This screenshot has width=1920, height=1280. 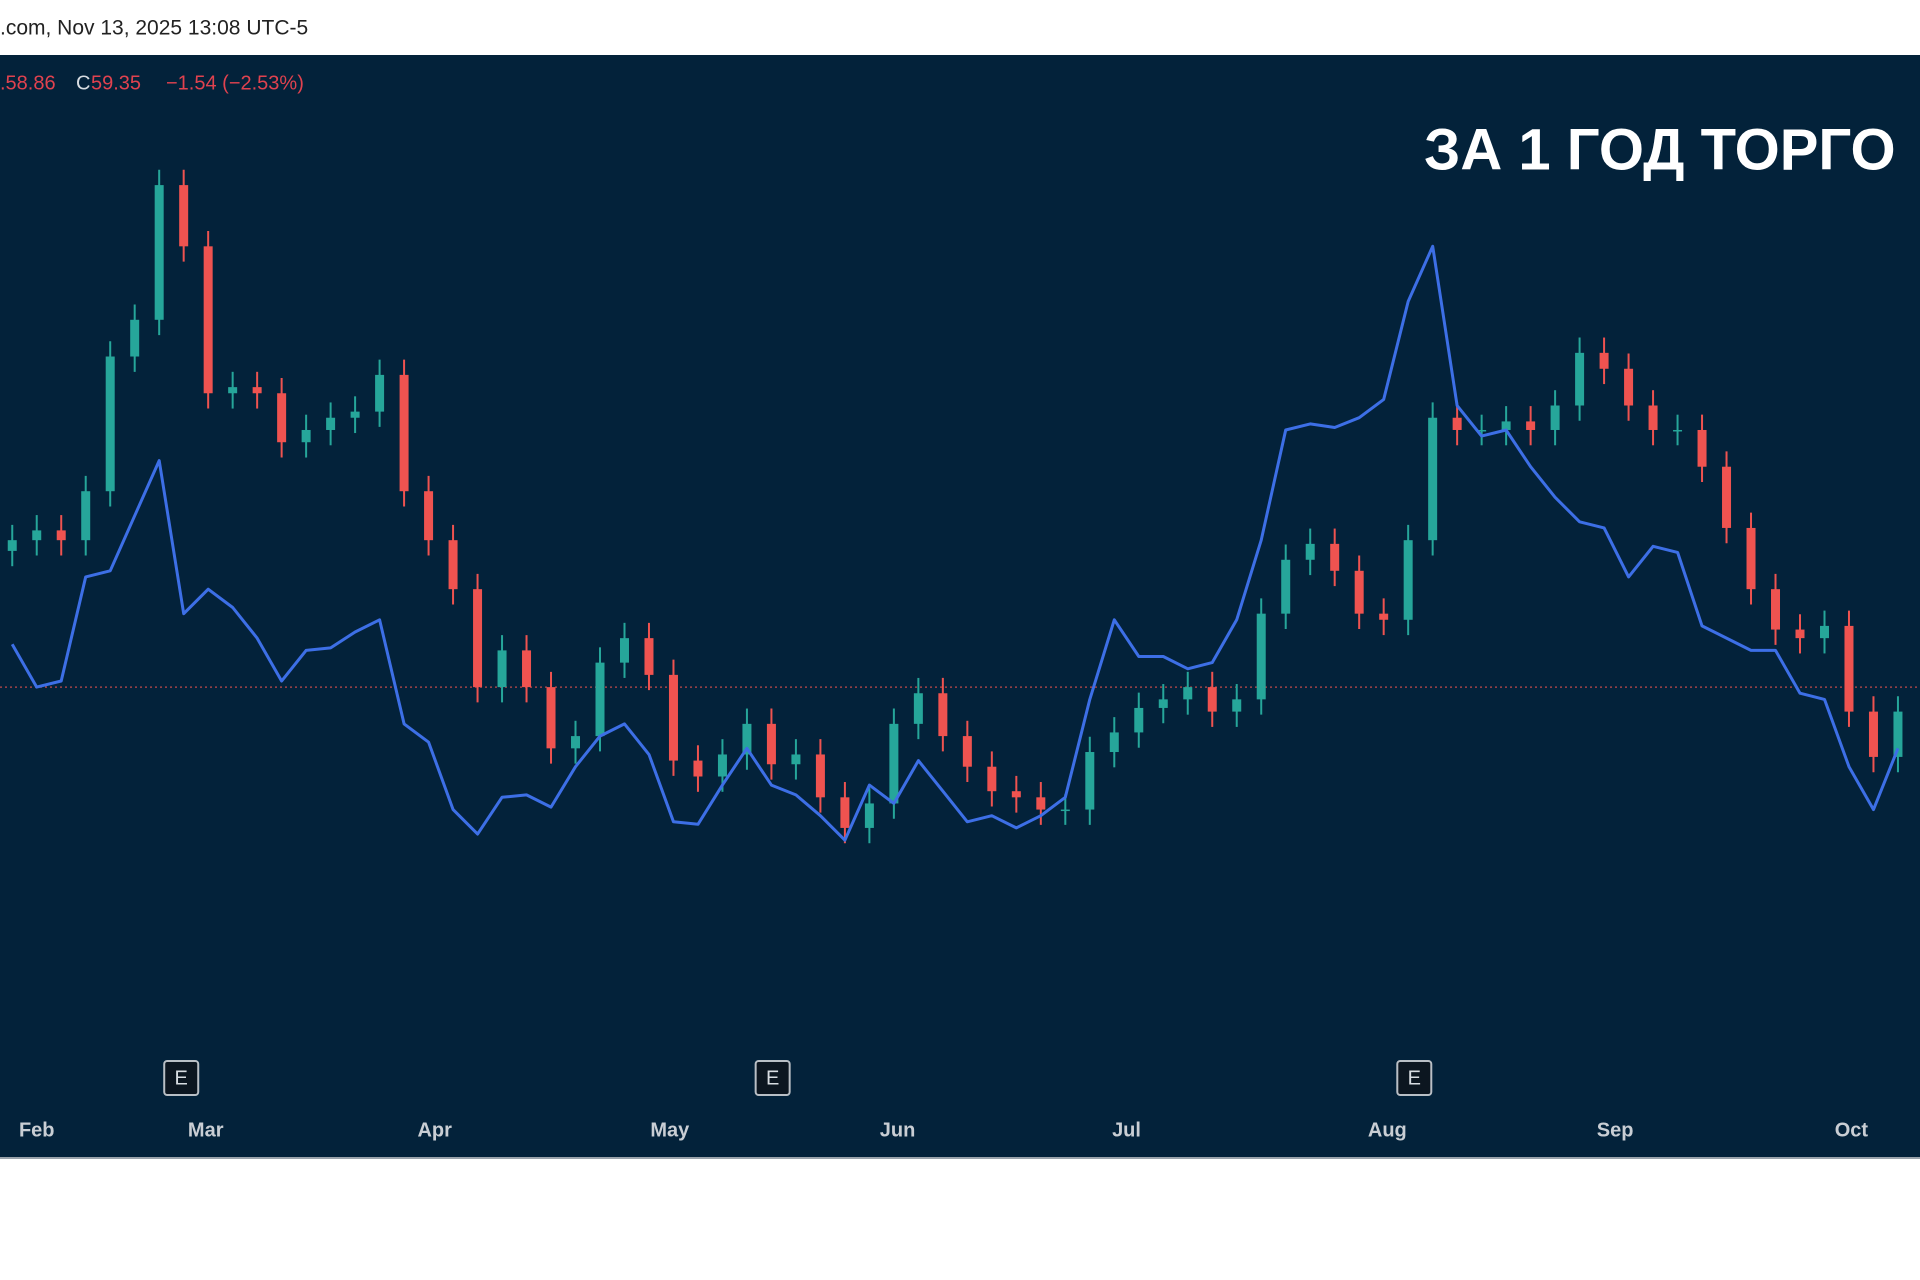 I want to click on legend-close-prefix: C, so click(x=83, y=83).